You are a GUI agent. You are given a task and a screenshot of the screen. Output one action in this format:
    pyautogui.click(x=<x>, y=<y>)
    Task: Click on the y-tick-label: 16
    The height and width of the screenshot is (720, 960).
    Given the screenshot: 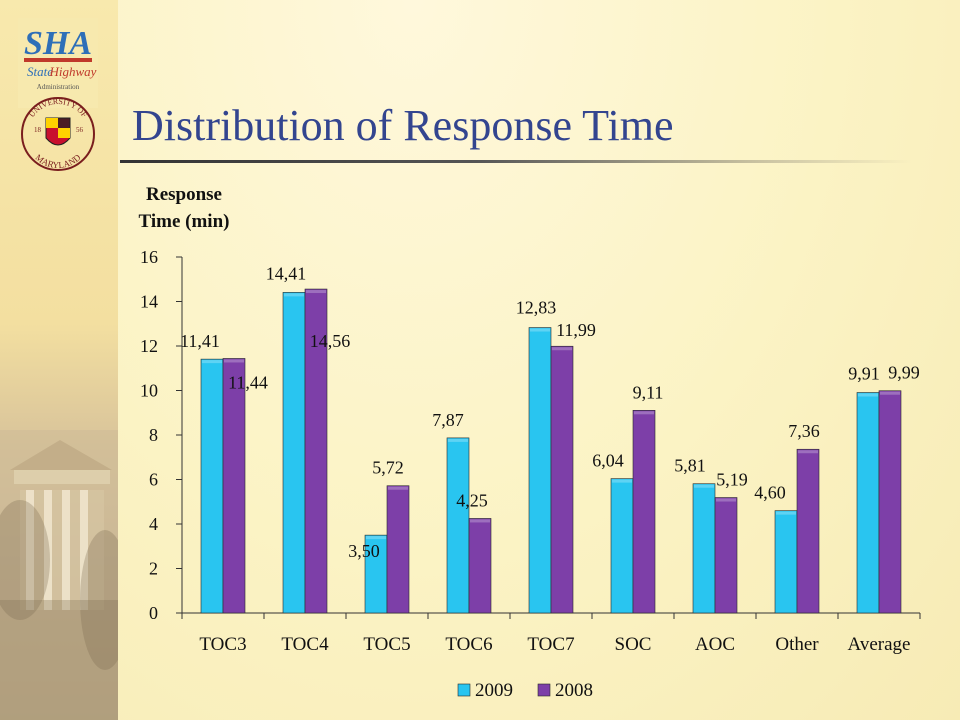 What is the action you would take?
    pyautogui.click(x=149, y=257)
    